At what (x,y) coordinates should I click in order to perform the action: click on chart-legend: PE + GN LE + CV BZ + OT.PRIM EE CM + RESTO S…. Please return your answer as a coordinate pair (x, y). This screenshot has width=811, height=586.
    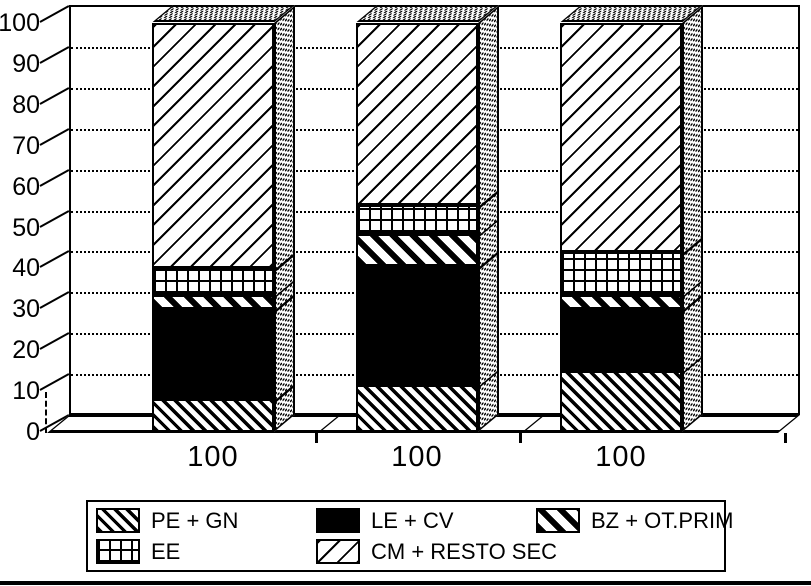
    Looking at the image, I should click on (409, 536).